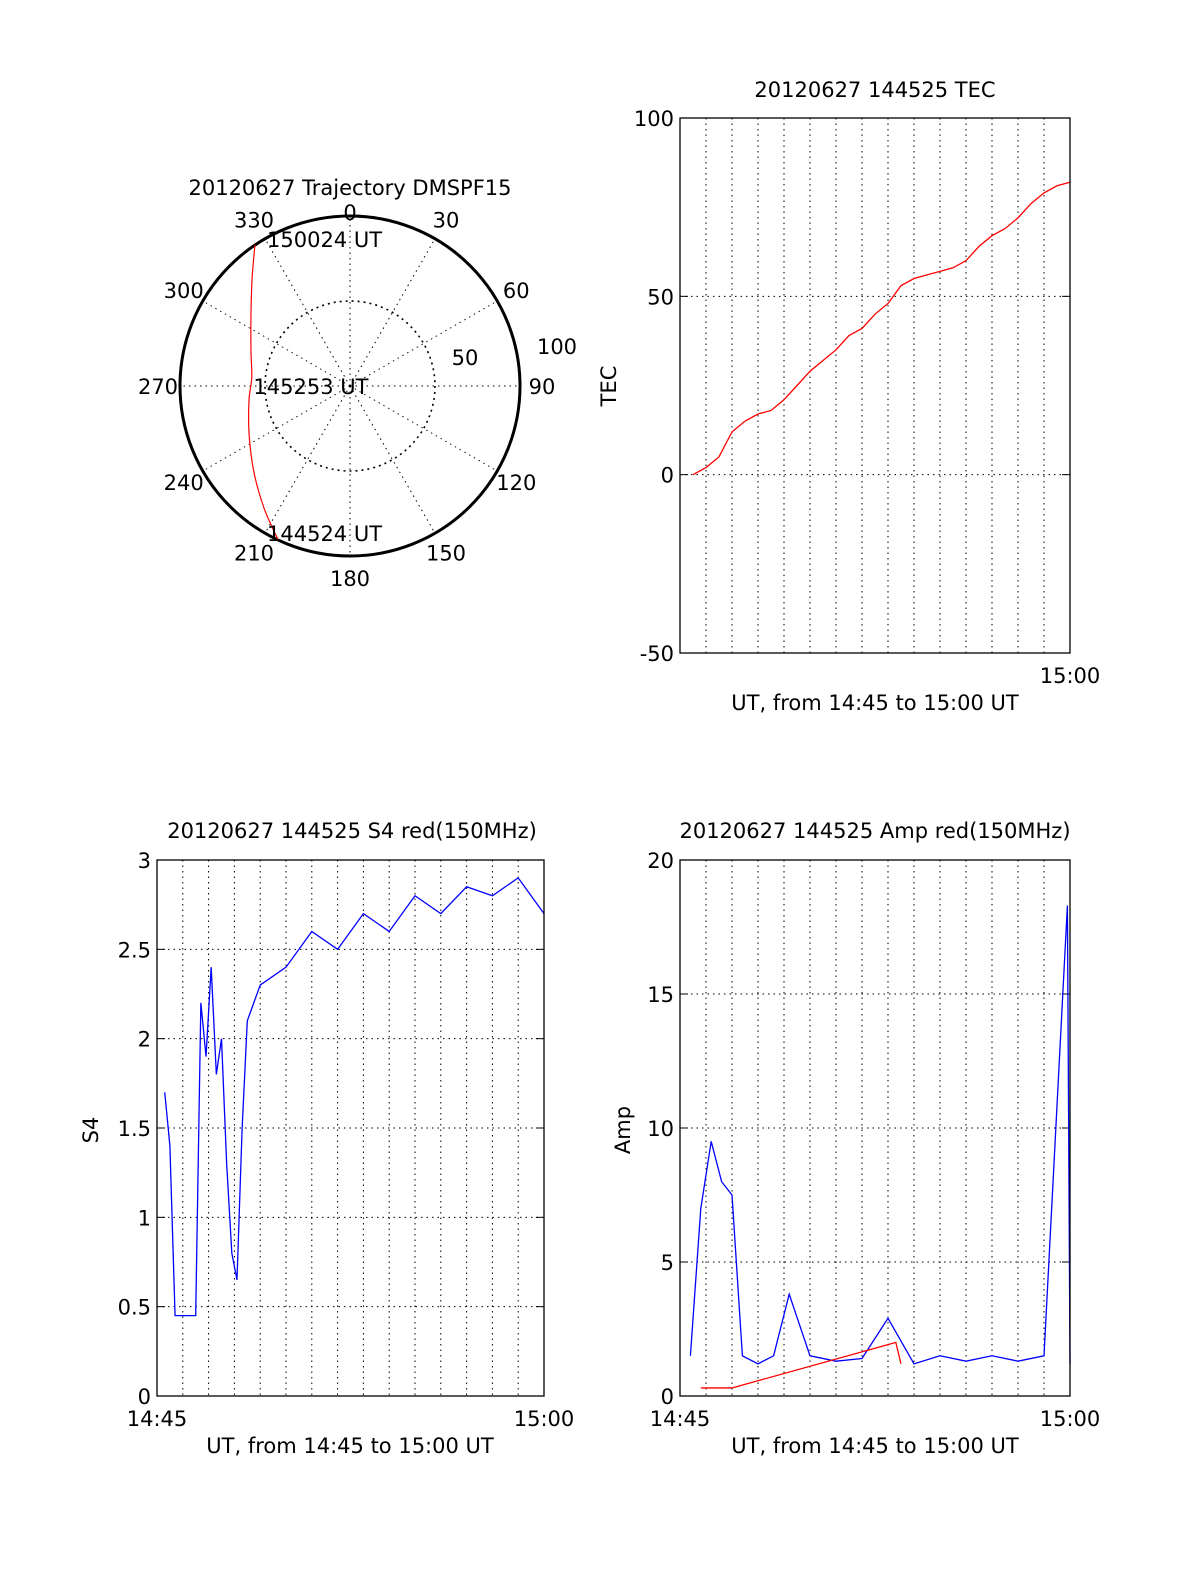 This screenshot has width=1200, height=1575. Describe the element at coordinates (134, 950) in the screenshot. I see `y-tick-label: 2.5` at that location.